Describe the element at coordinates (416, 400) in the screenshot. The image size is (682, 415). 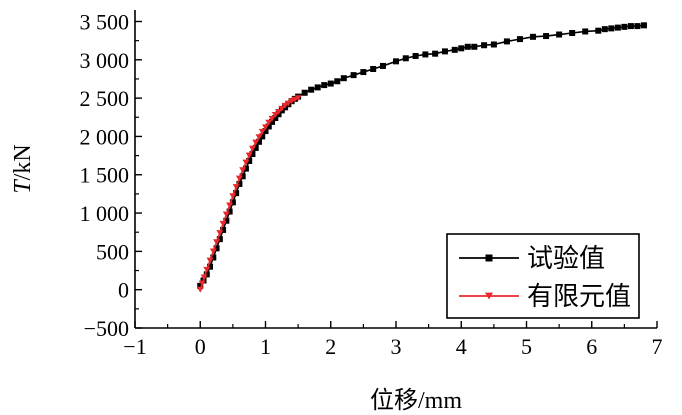
I see `x-axis-title: 位移/mm` at that location.